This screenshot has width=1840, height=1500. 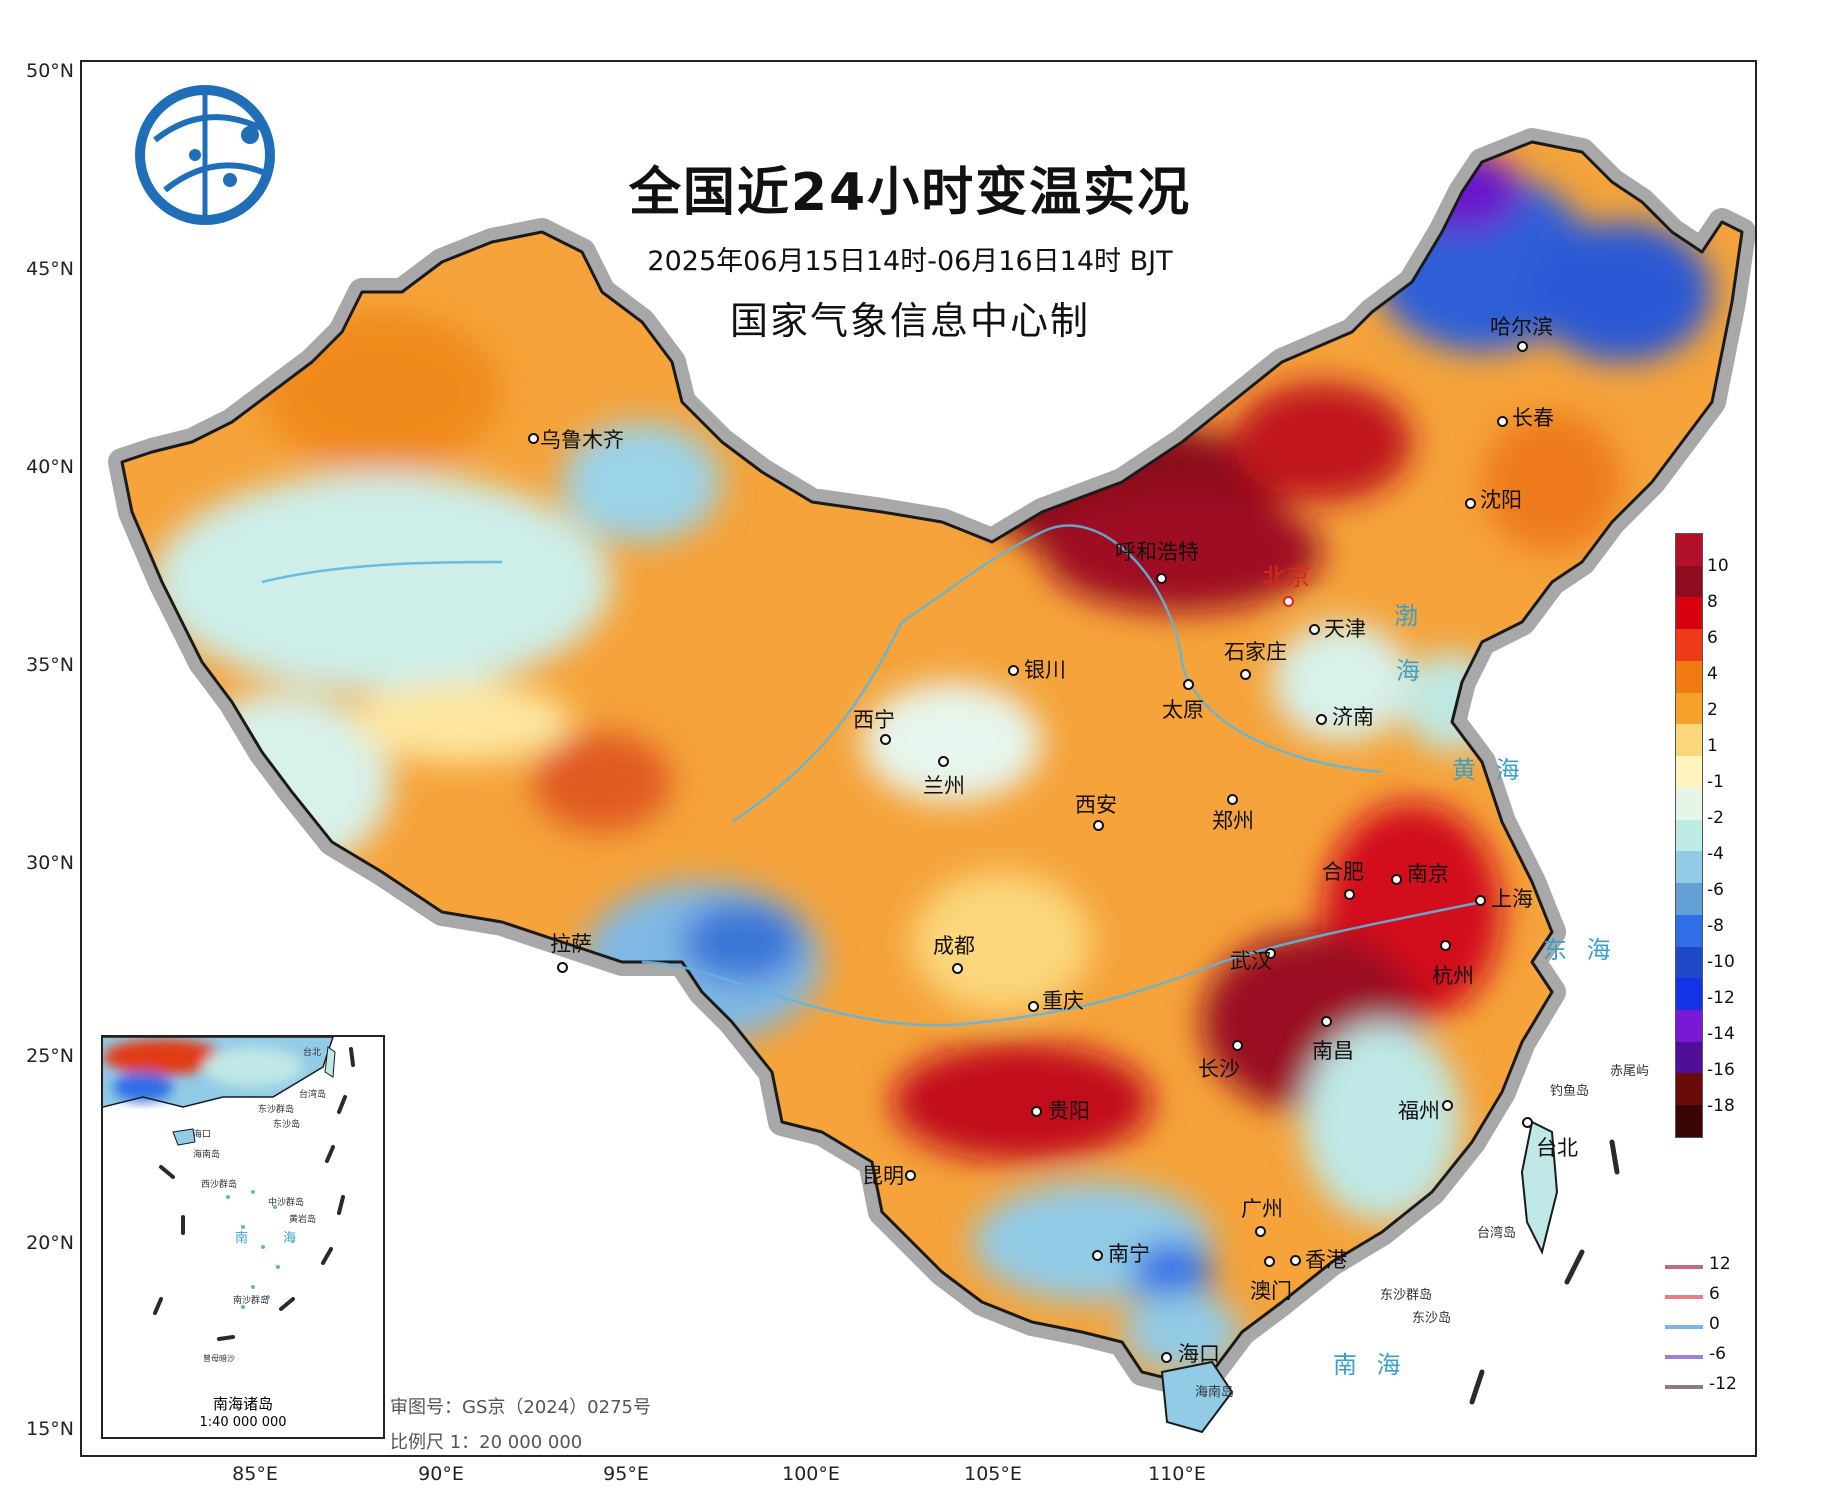 I want to click on island-dongsha-group: 东沙群岛, so click(x=1406, y=1295).